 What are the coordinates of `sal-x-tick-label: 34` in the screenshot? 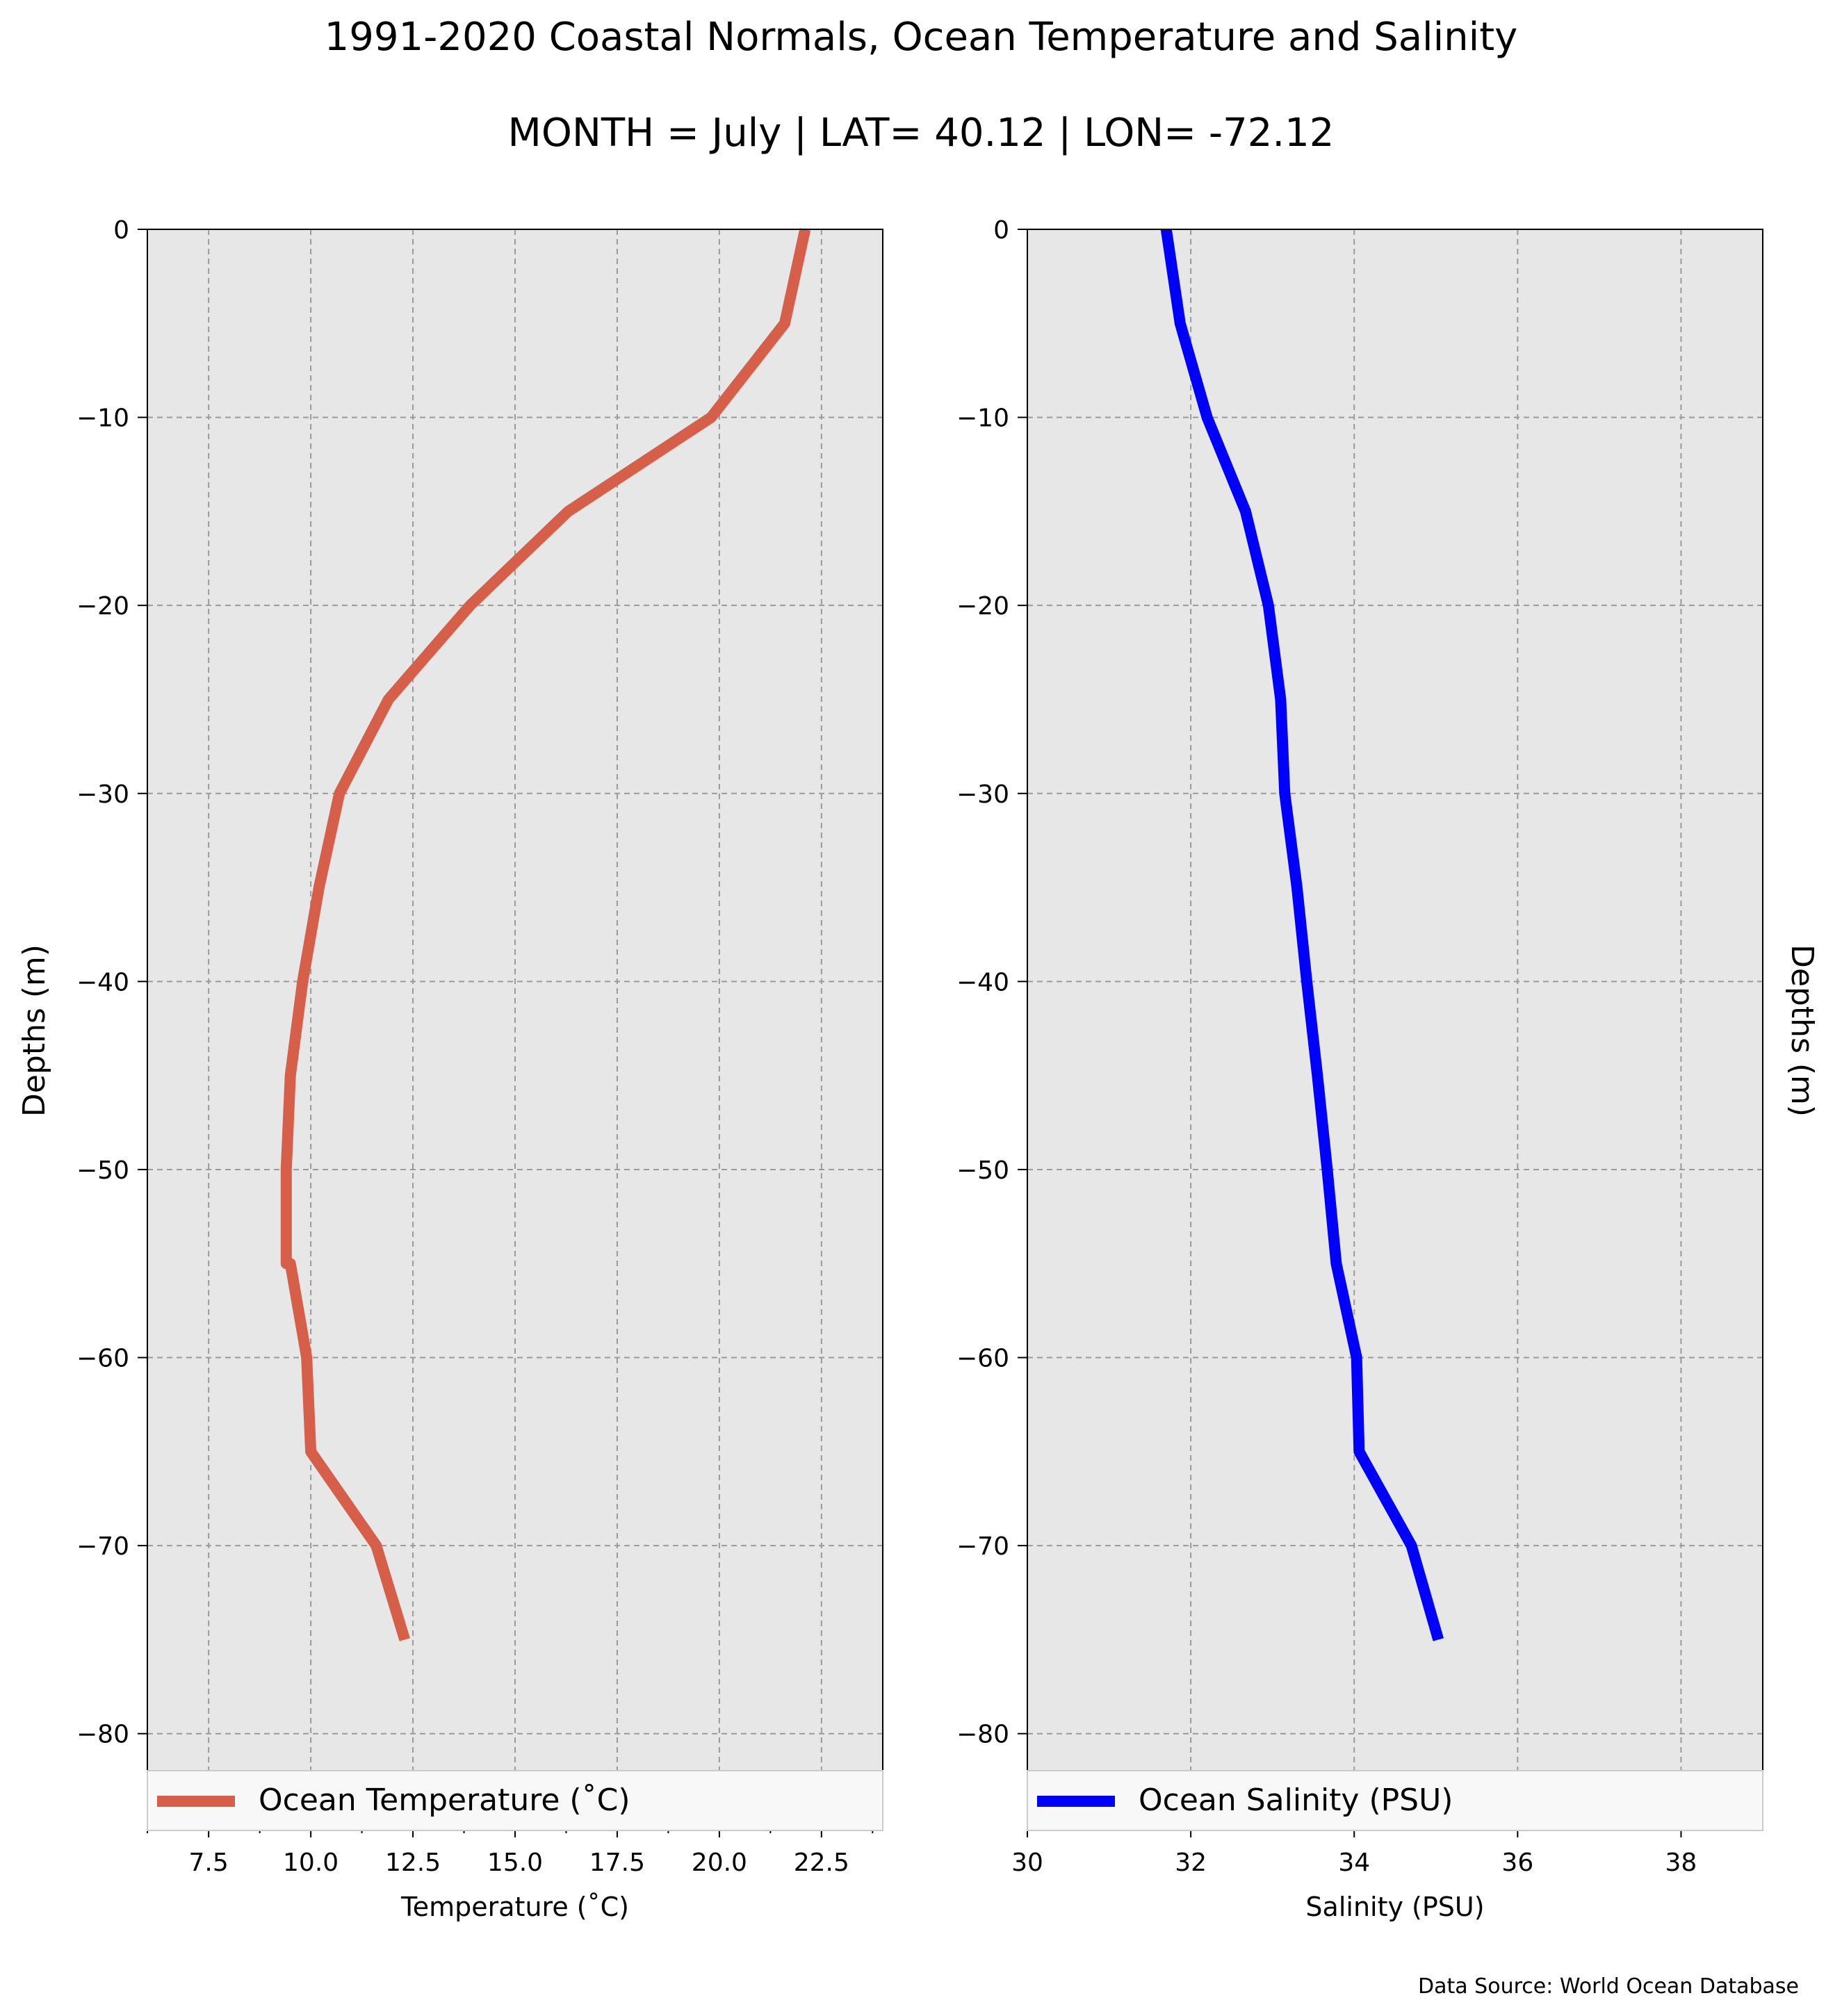 It's located at (1354, 1863).